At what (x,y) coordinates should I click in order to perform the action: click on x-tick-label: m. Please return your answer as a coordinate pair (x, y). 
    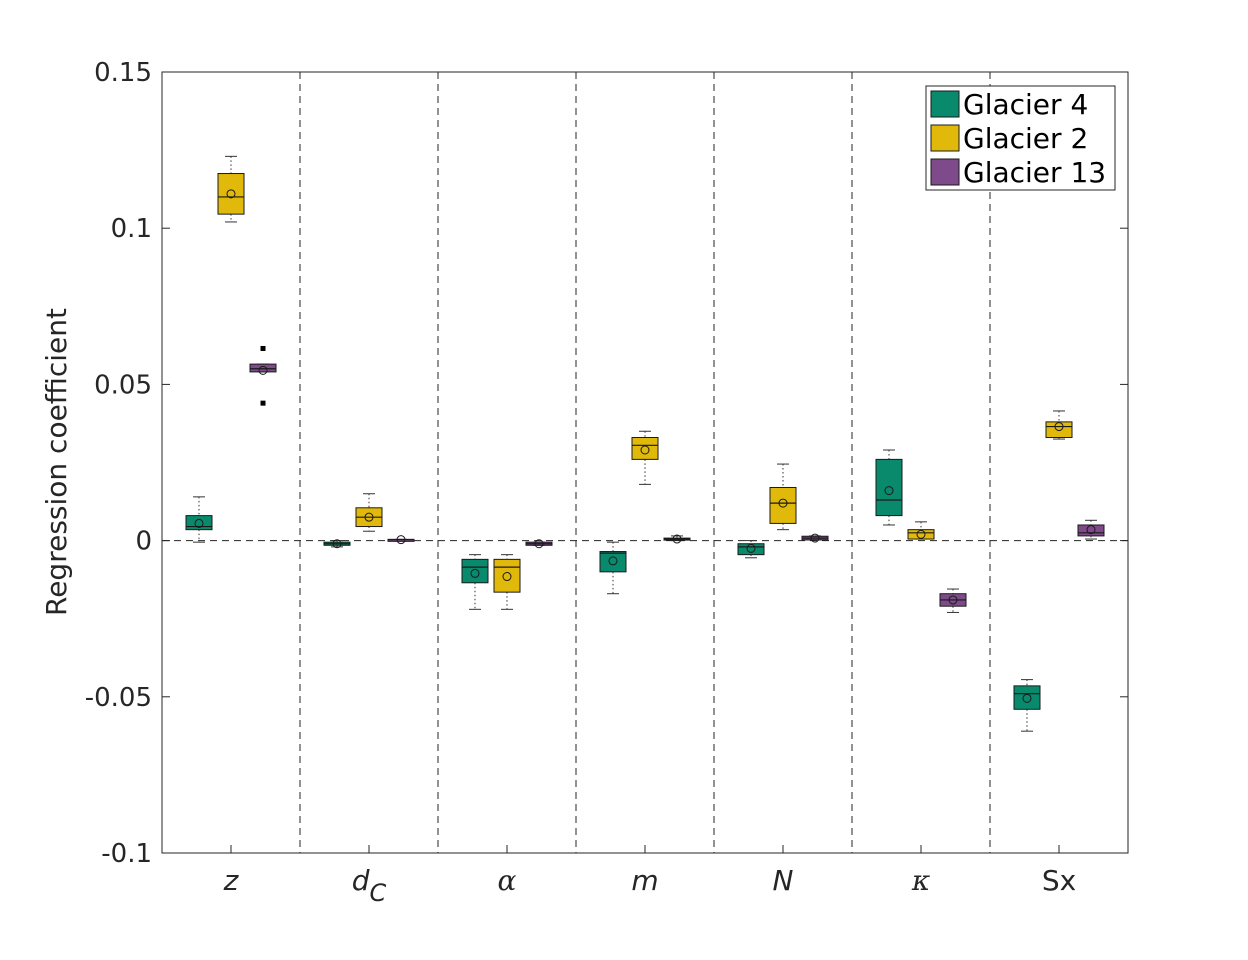
    Looking at the image, I should click on (644, 880).